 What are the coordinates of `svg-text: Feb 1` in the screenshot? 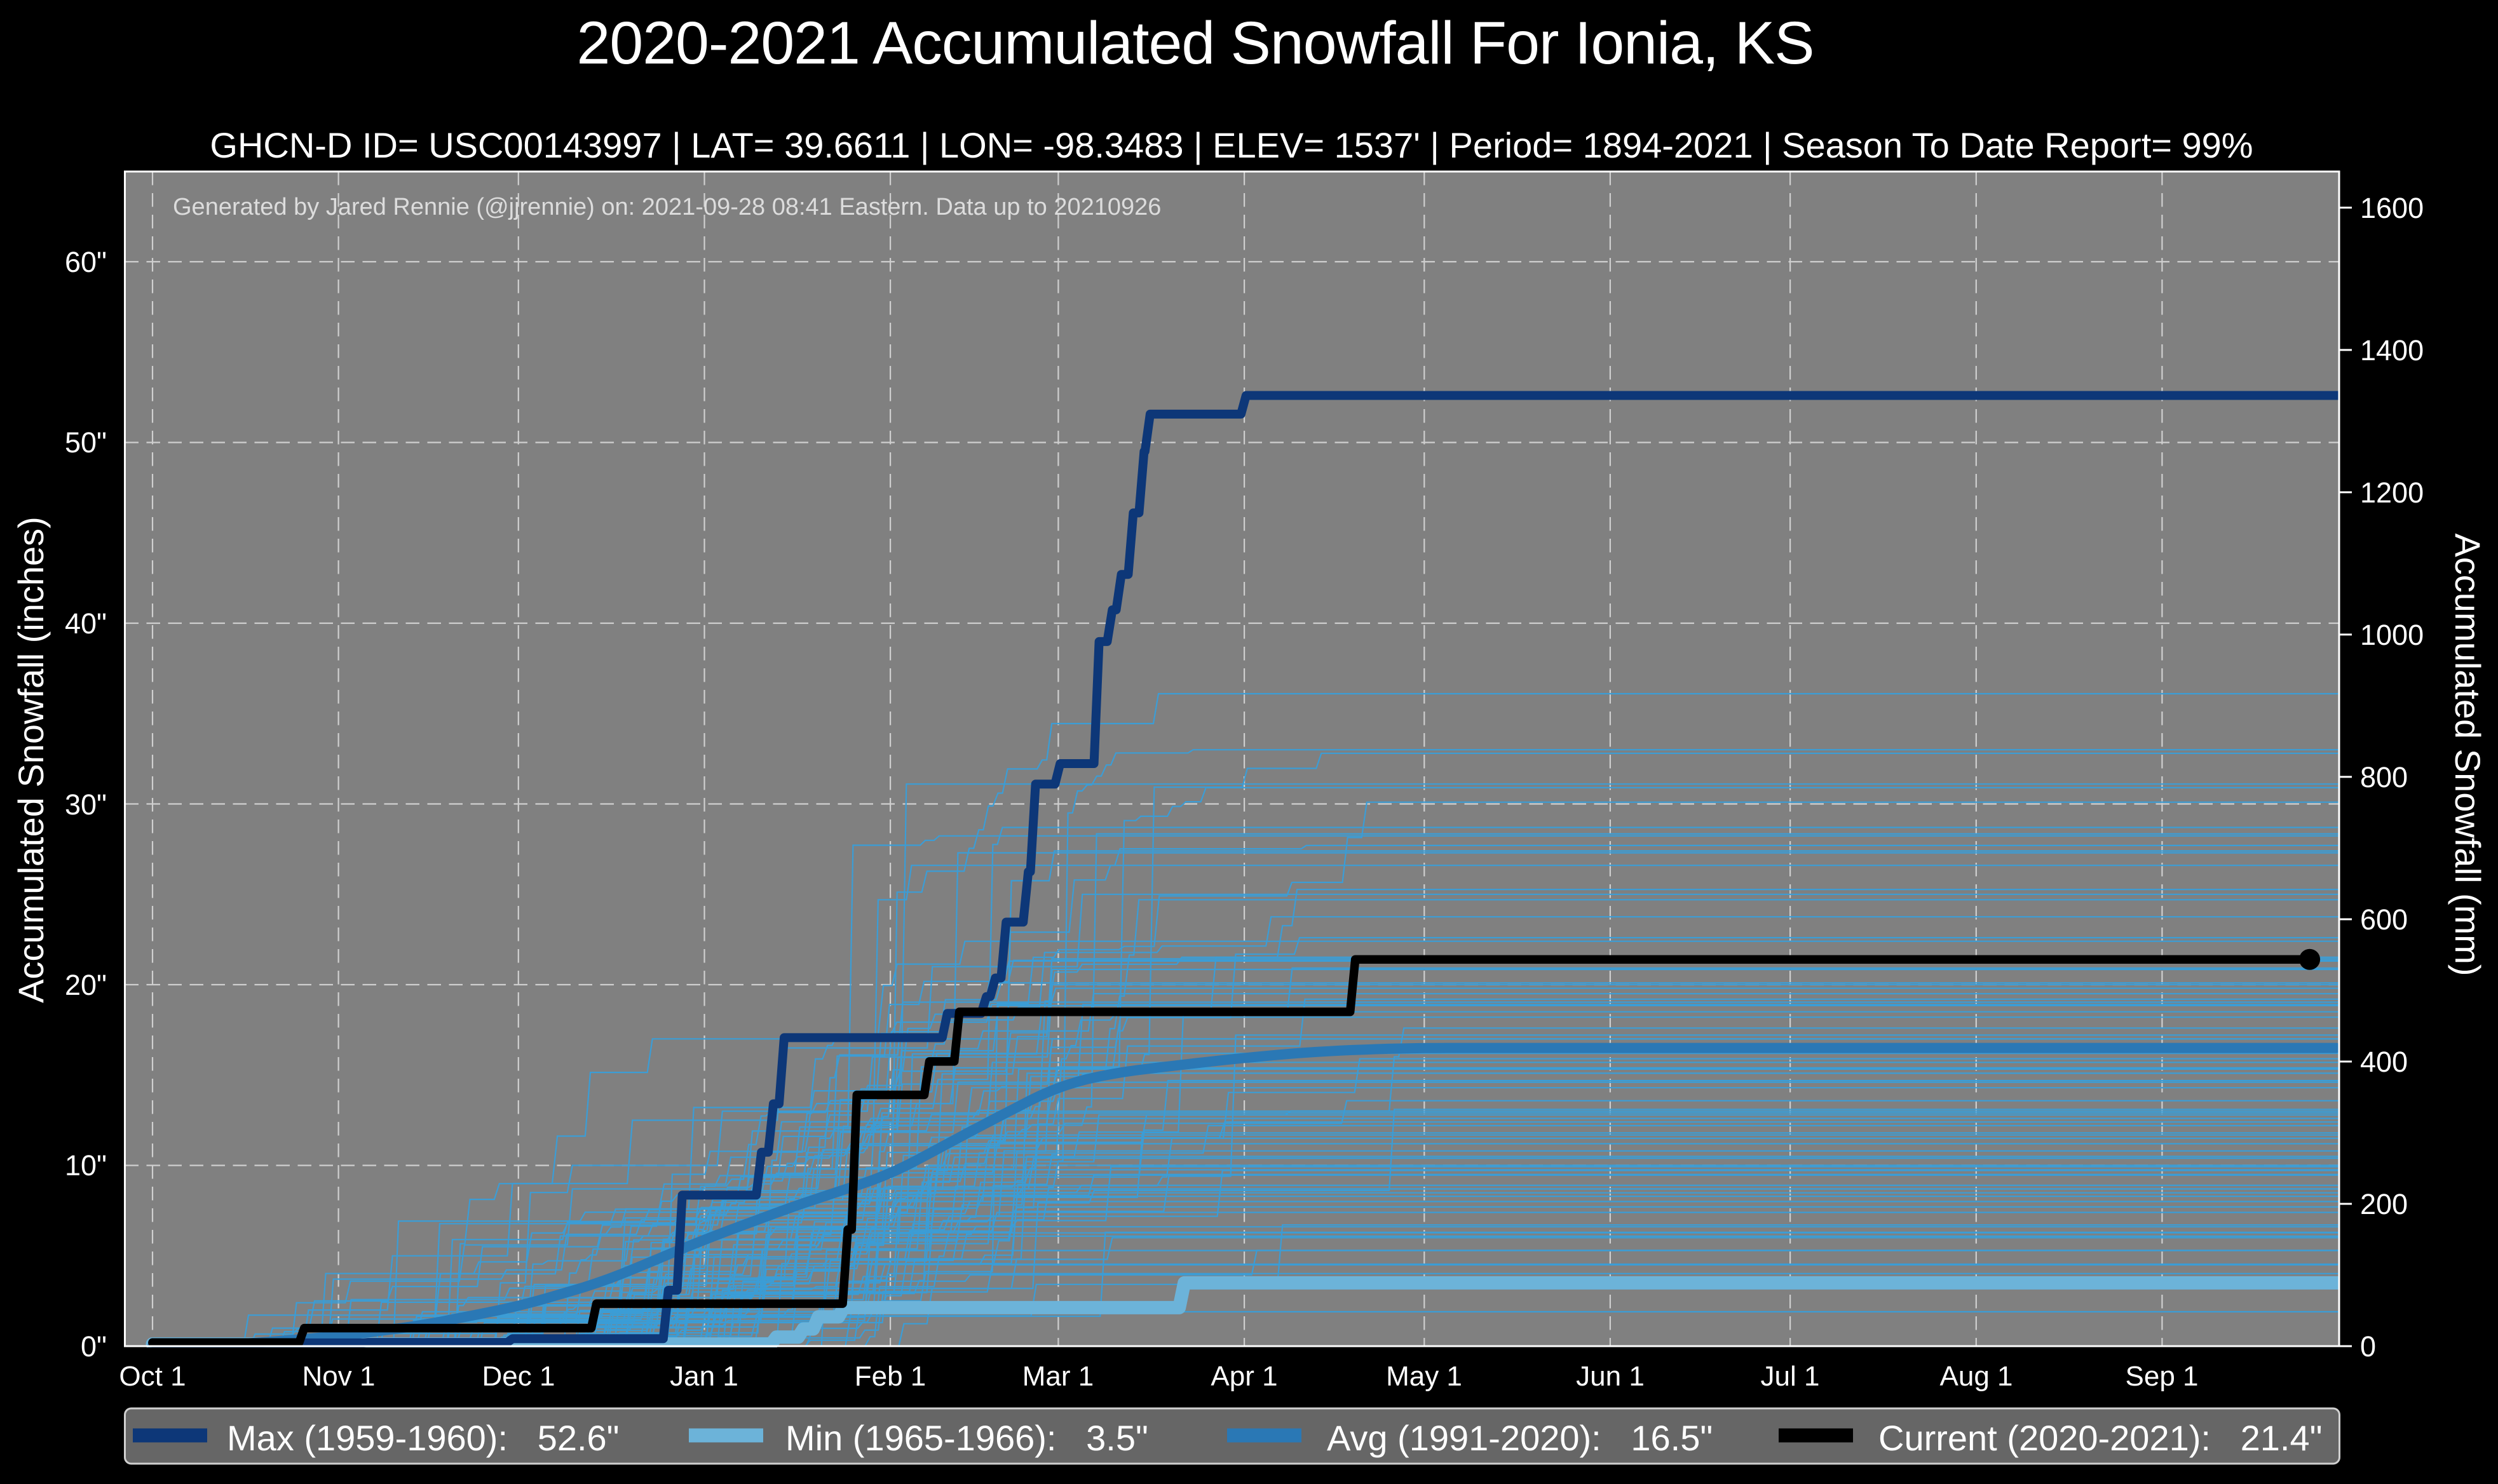 It's located at (891, 1376).